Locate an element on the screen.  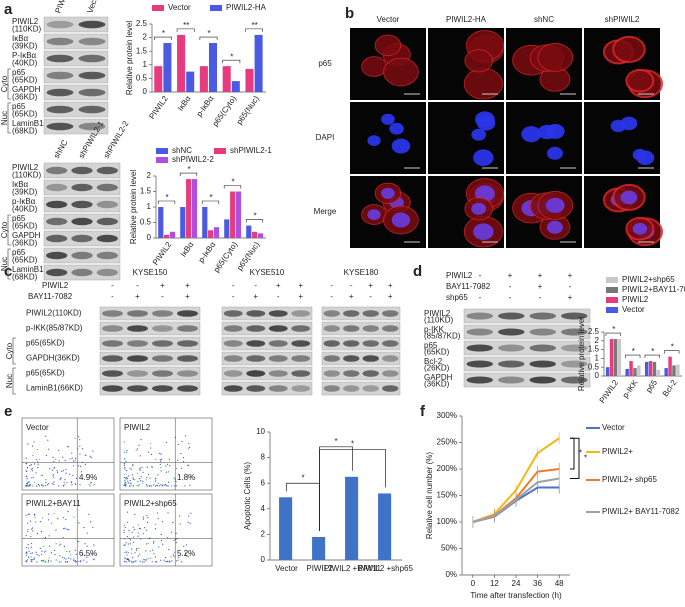
cell-nucleus is located at coordinates (484, 119).